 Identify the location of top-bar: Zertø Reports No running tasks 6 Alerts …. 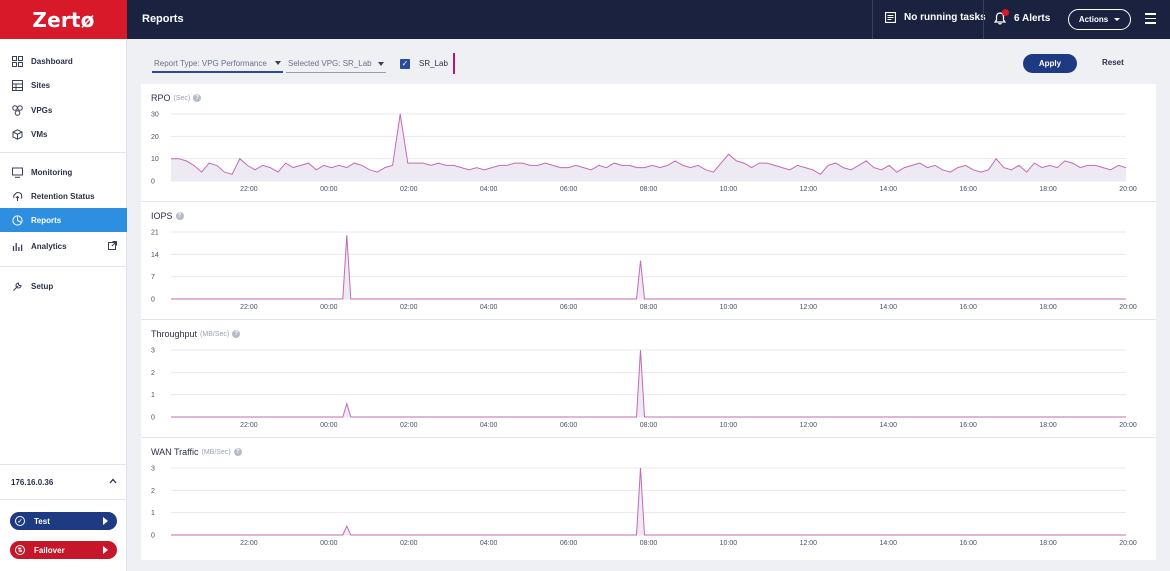
(585, 19).